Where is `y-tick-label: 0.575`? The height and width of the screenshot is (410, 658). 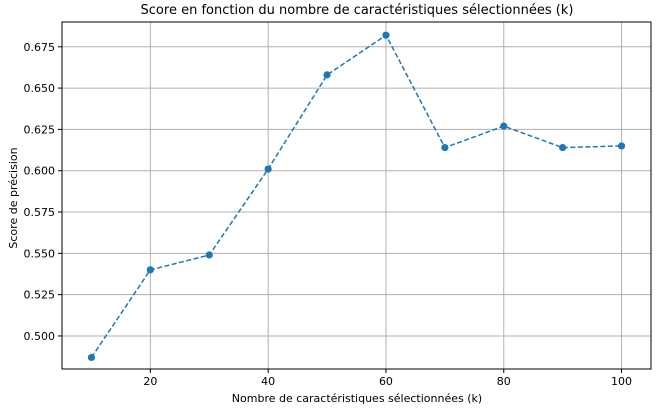
y-tick-label: 0.575 is located at coordinates (40, 212).